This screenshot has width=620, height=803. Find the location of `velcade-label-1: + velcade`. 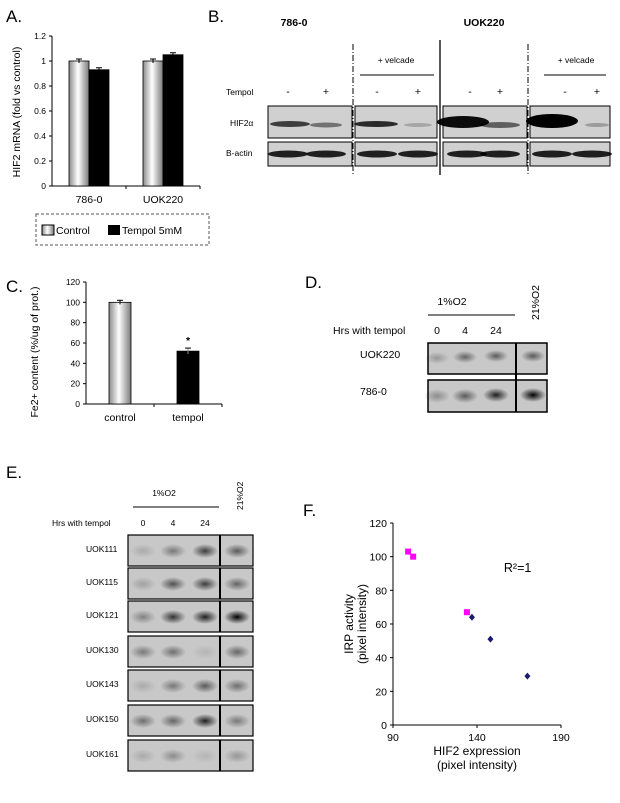

velcade-label-1: + velcade is located at coordinates (396, 60).